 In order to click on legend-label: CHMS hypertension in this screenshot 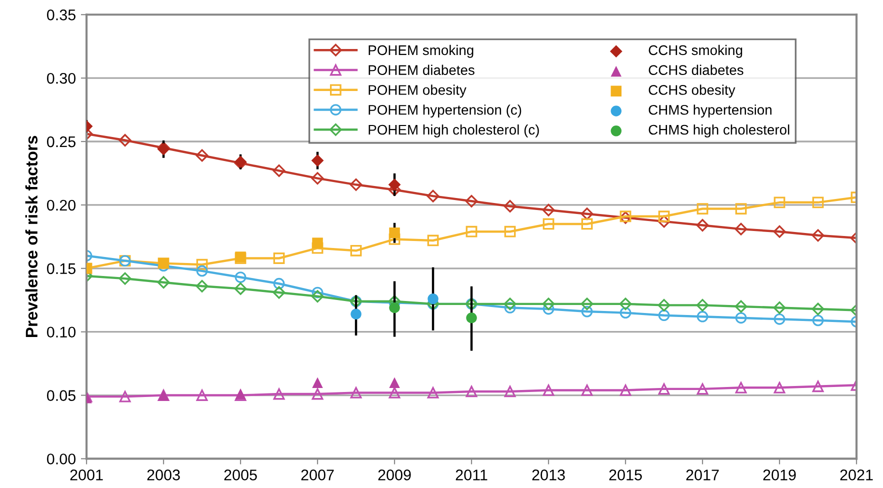, I will do `click(710, 111)`.